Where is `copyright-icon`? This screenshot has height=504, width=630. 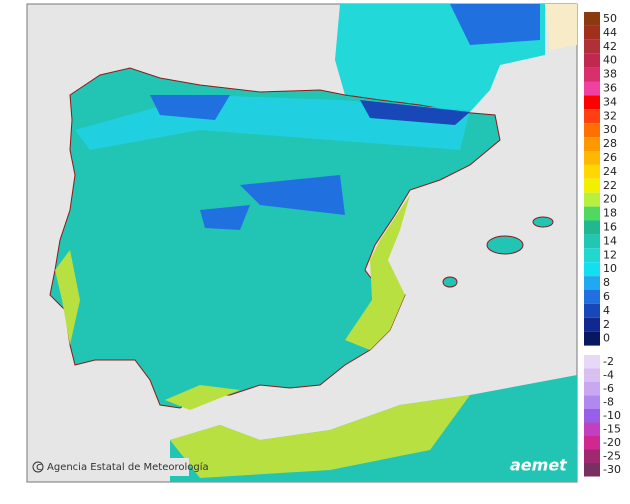 copyright-icon is located at coordinates (38, 467).